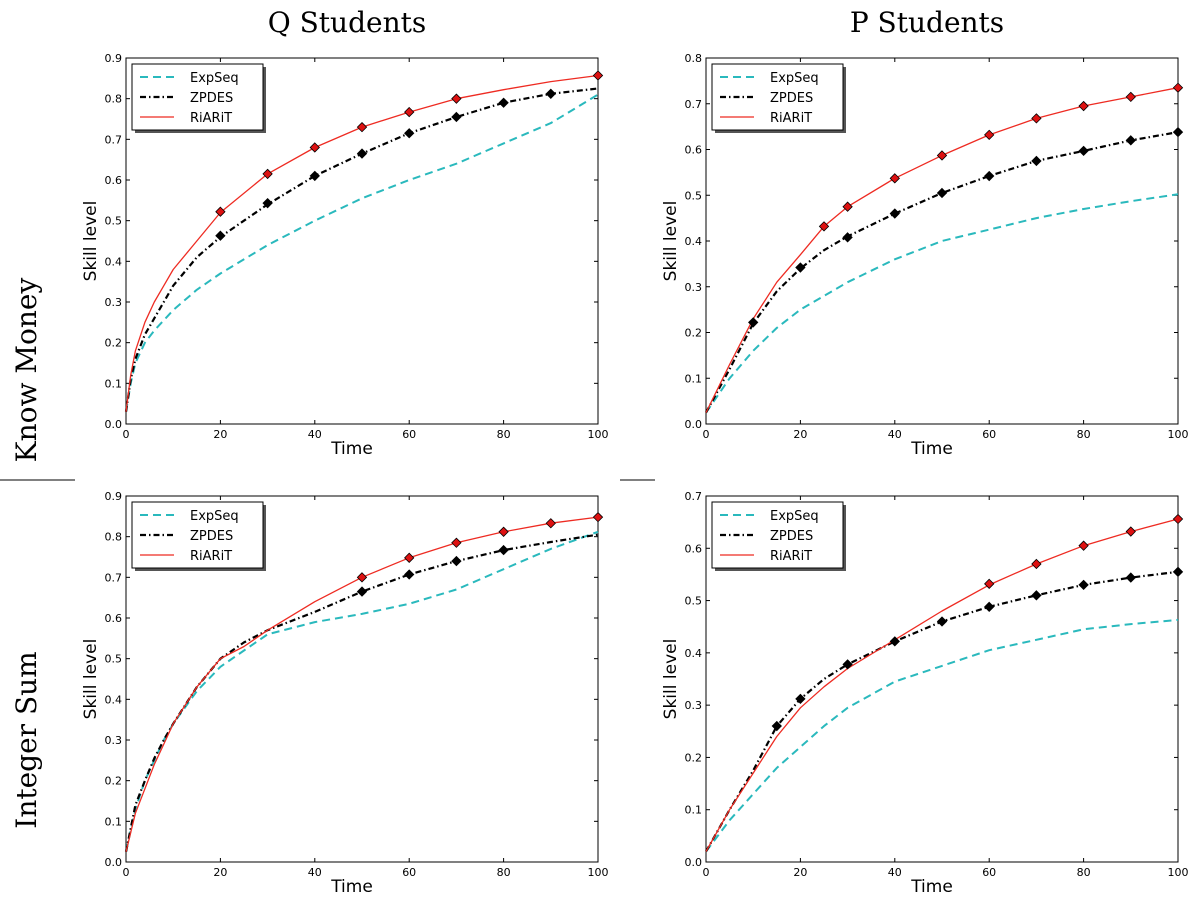 The height and width of the screenshot is (902, 1193). I want to click on row-title-integer-sum: Integer Sum, so click(26, 739).